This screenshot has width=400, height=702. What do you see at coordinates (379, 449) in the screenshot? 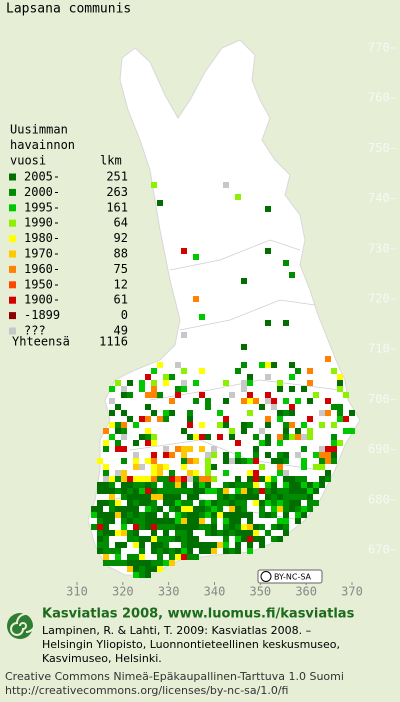
I see `y-tick-label: 690` at bounding box center [379, 449].